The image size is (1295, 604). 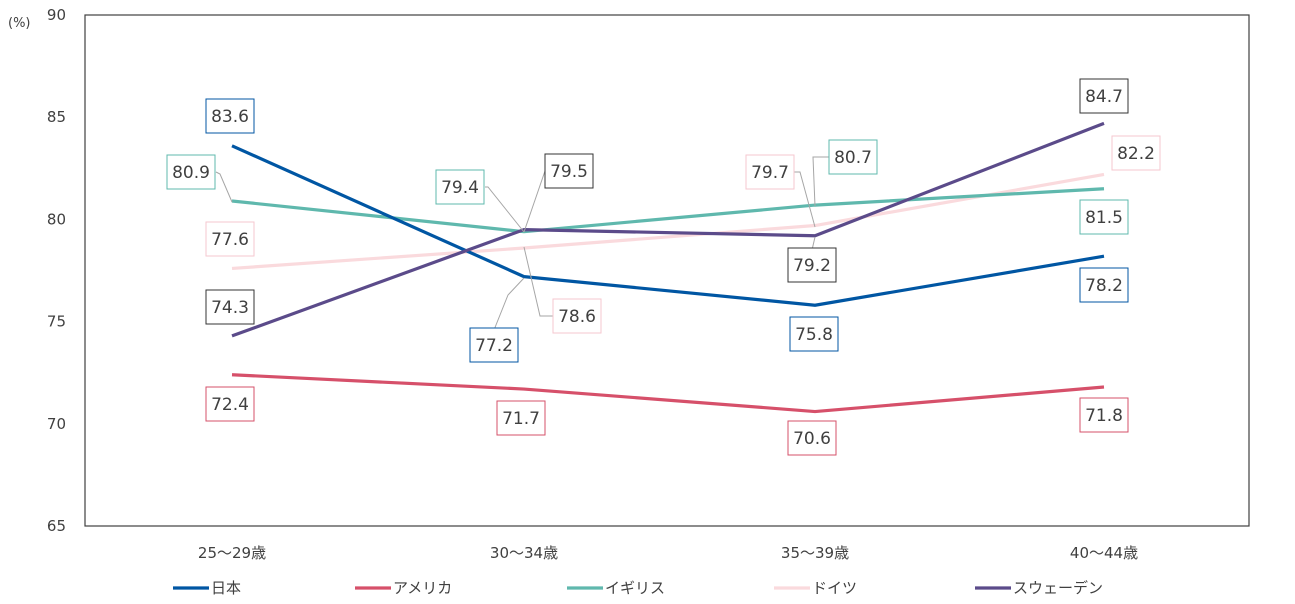 I want to click on data-label-text: 79.2, so click(x=812, y=266).